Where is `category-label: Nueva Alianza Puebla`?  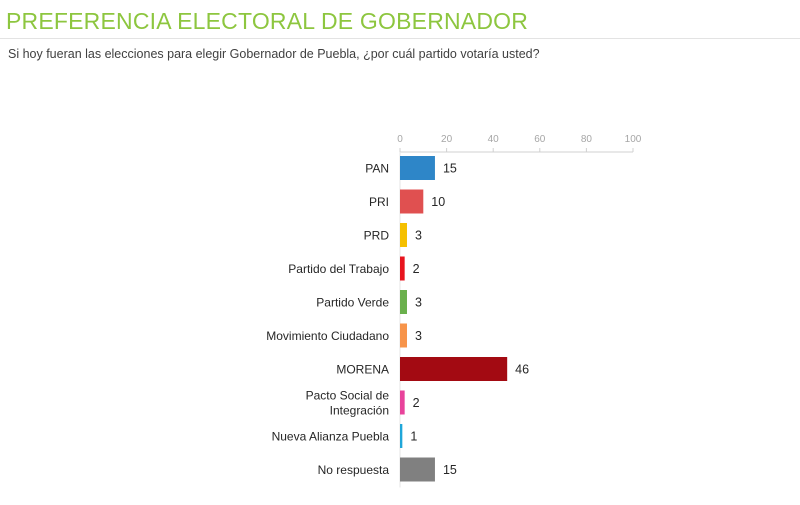 category-label: Nueva Alianza Puebla is located at coordinates (331, 437).